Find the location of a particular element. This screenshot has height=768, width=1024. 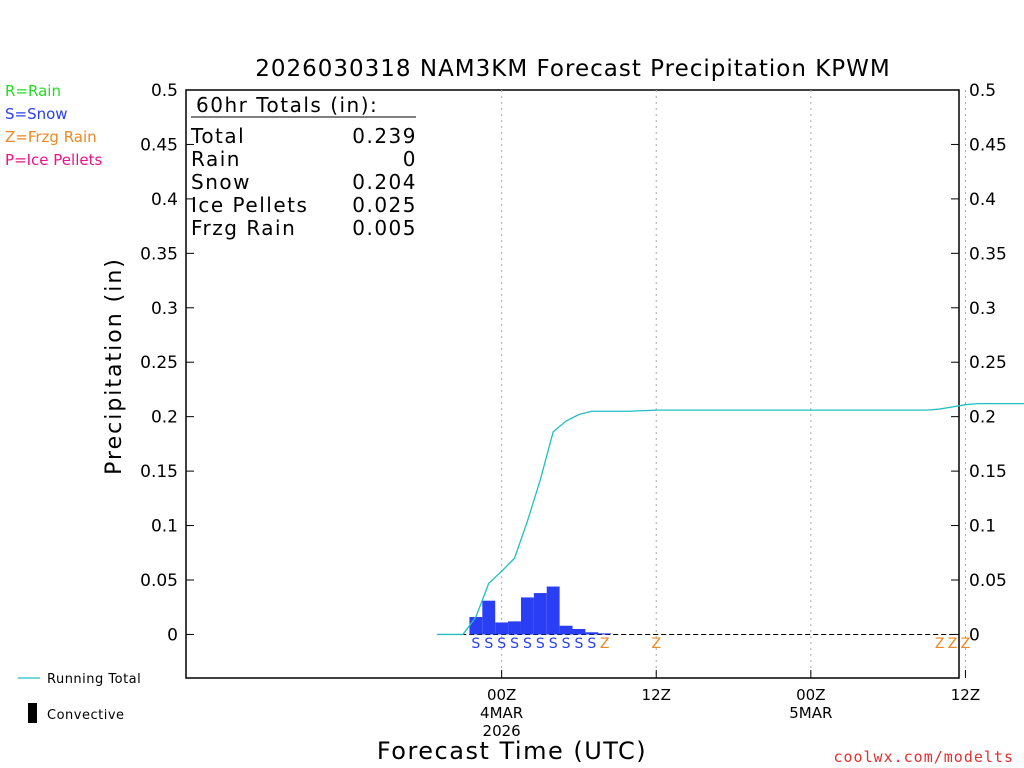

precip-type-markers: SSSSSSSSSSZZZZZSPP is located at coordinates (721, 644).